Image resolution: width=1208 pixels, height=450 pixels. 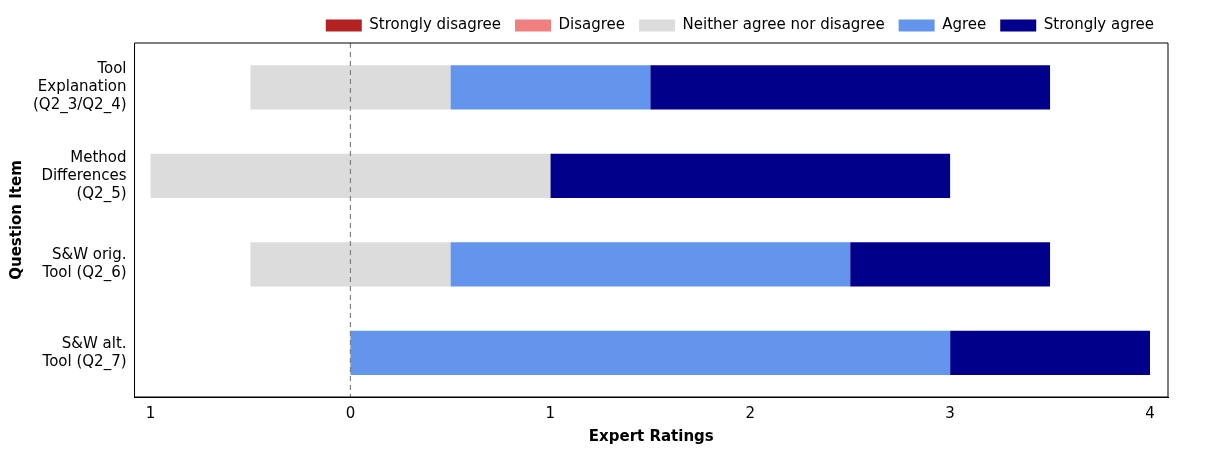 What do you see at coordinates (435, 24) in the screenshot?
I see `legend-label: Strongly disagree` at bounding box center [435, 24].